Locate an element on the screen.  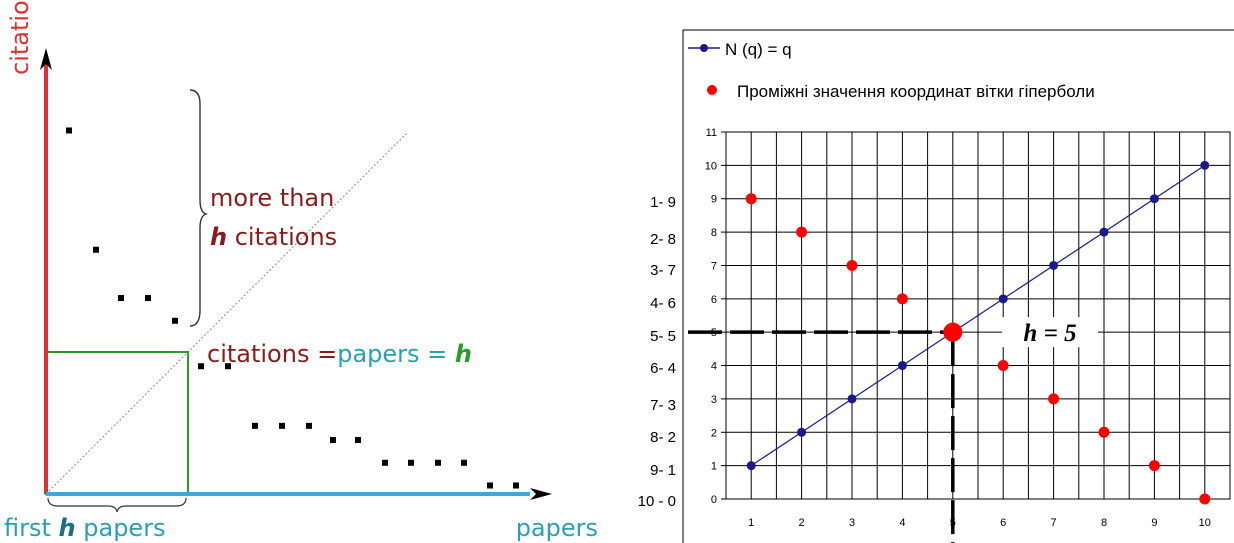
y-tick-label: 2 is located at coordinates (714, 433).